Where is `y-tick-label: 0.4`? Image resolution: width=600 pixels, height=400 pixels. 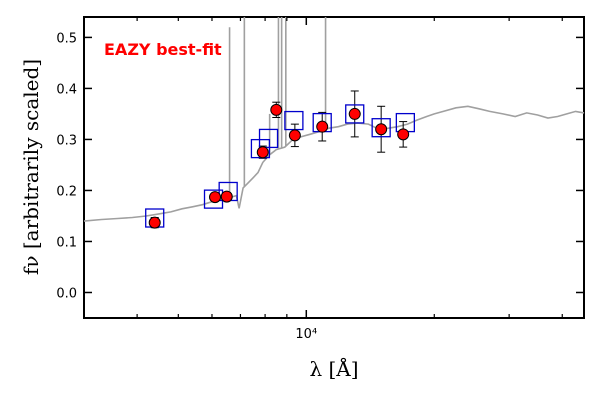 y-tick-label: 0.4 is located at coordinates (66, 89).